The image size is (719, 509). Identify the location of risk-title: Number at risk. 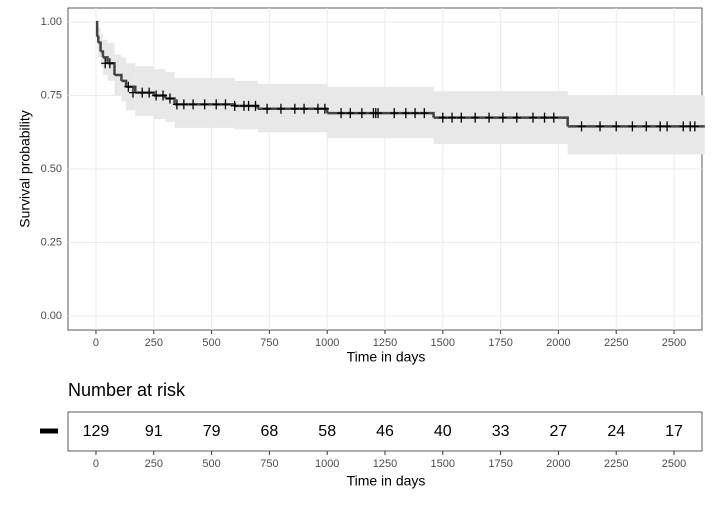
(127, 390).